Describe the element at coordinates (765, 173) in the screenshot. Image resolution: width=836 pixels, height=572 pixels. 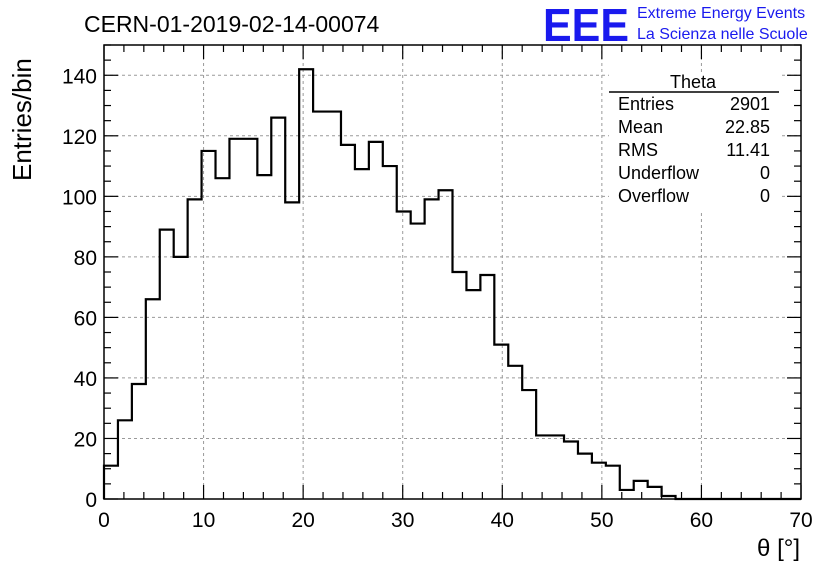
I see `stats-value-underflow: 0` at that location.